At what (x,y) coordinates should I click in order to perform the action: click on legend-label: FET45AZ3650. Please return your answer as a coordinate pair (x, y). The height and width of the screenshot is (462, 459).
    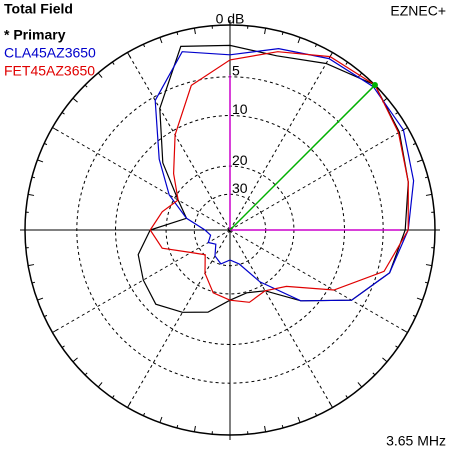
    Looking at the image, I should click on (49, 71).